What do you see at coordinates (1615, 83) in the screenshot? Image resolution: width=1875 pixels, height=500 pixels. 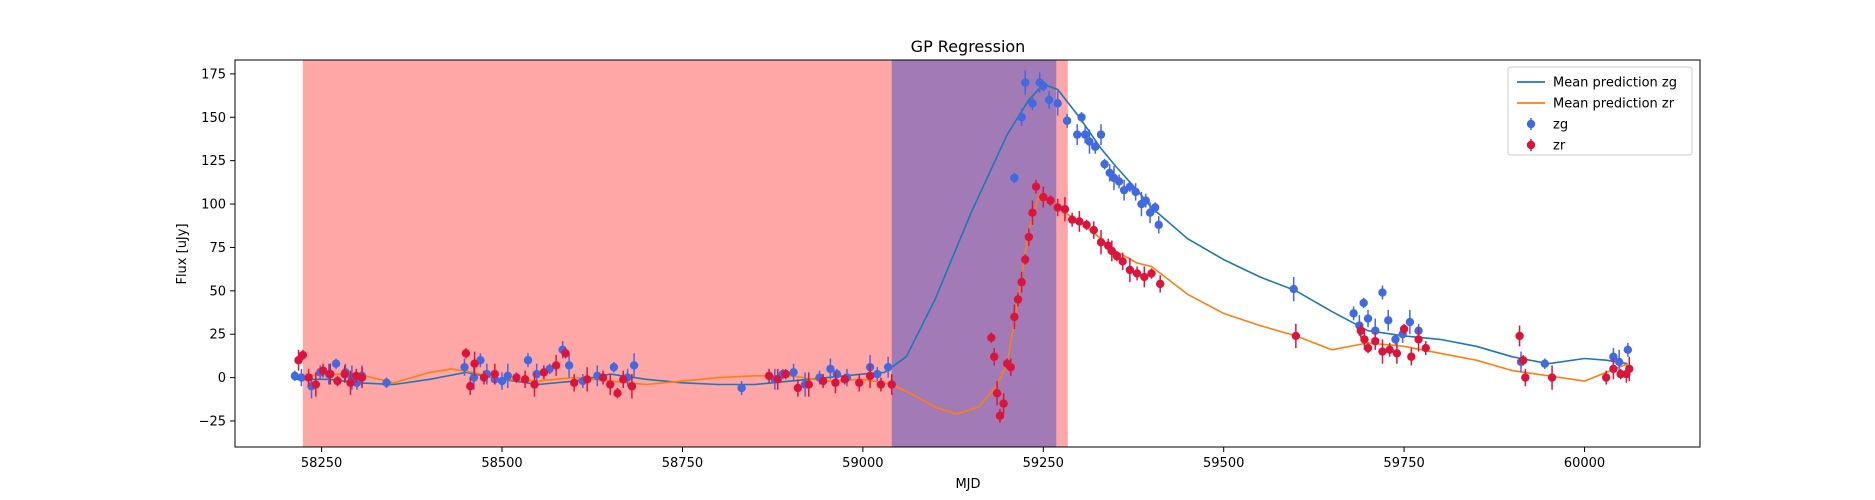 I see `svg-text: Mean prediction zg` at bounding box center [1615, 83].